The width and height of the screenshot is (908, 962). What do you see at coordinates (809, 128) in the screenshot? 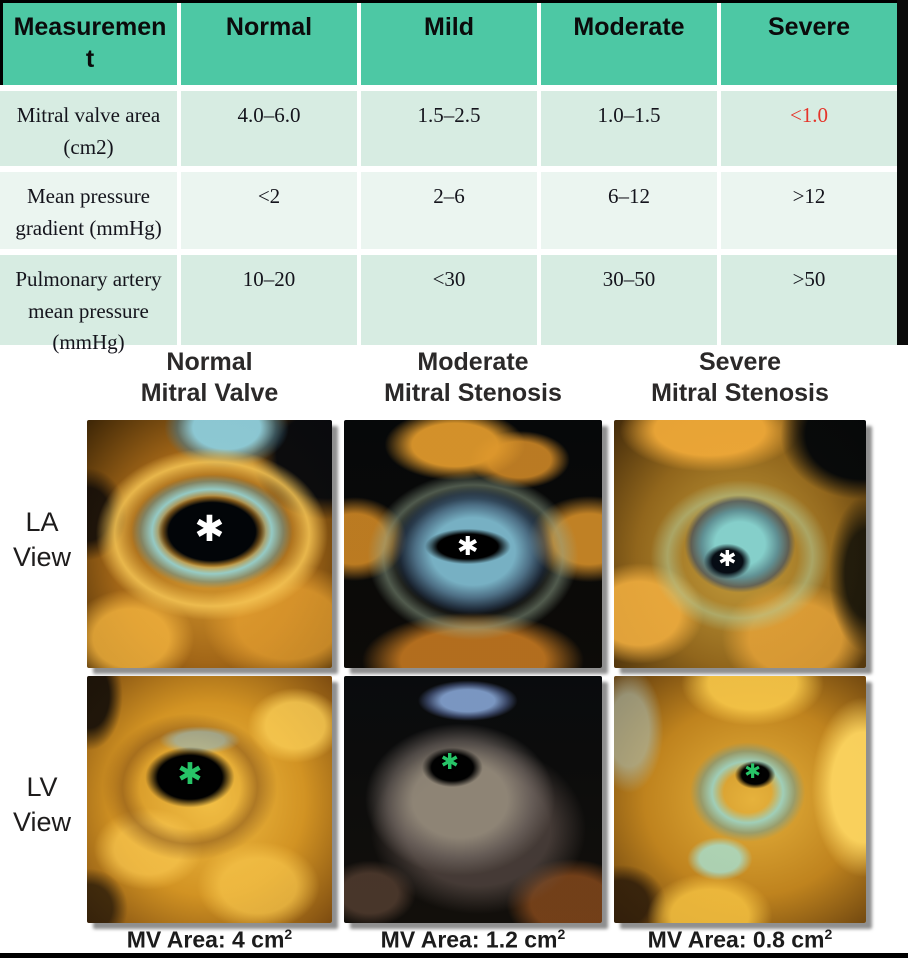
I see `cell-mva-severe: <1.0` at bounding box center [809, 128].